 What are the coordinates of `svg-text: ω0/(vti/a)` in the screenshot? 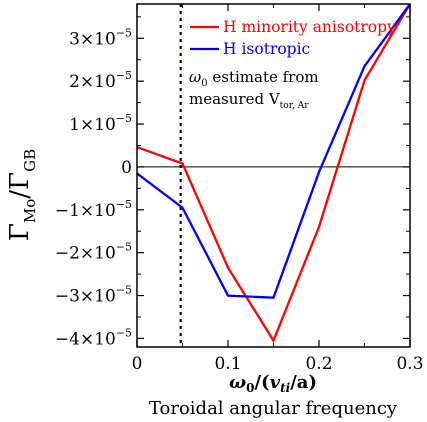 It's located at (273, 383).